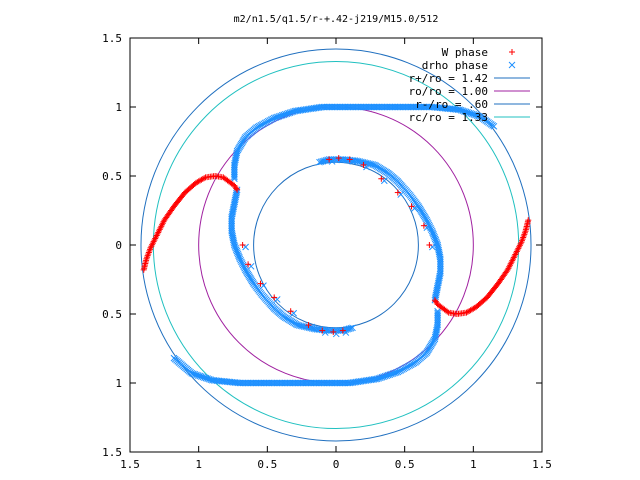  Describe the element at coordinates (512, 52) in the screenshot. I see `legend-marker` at that location.